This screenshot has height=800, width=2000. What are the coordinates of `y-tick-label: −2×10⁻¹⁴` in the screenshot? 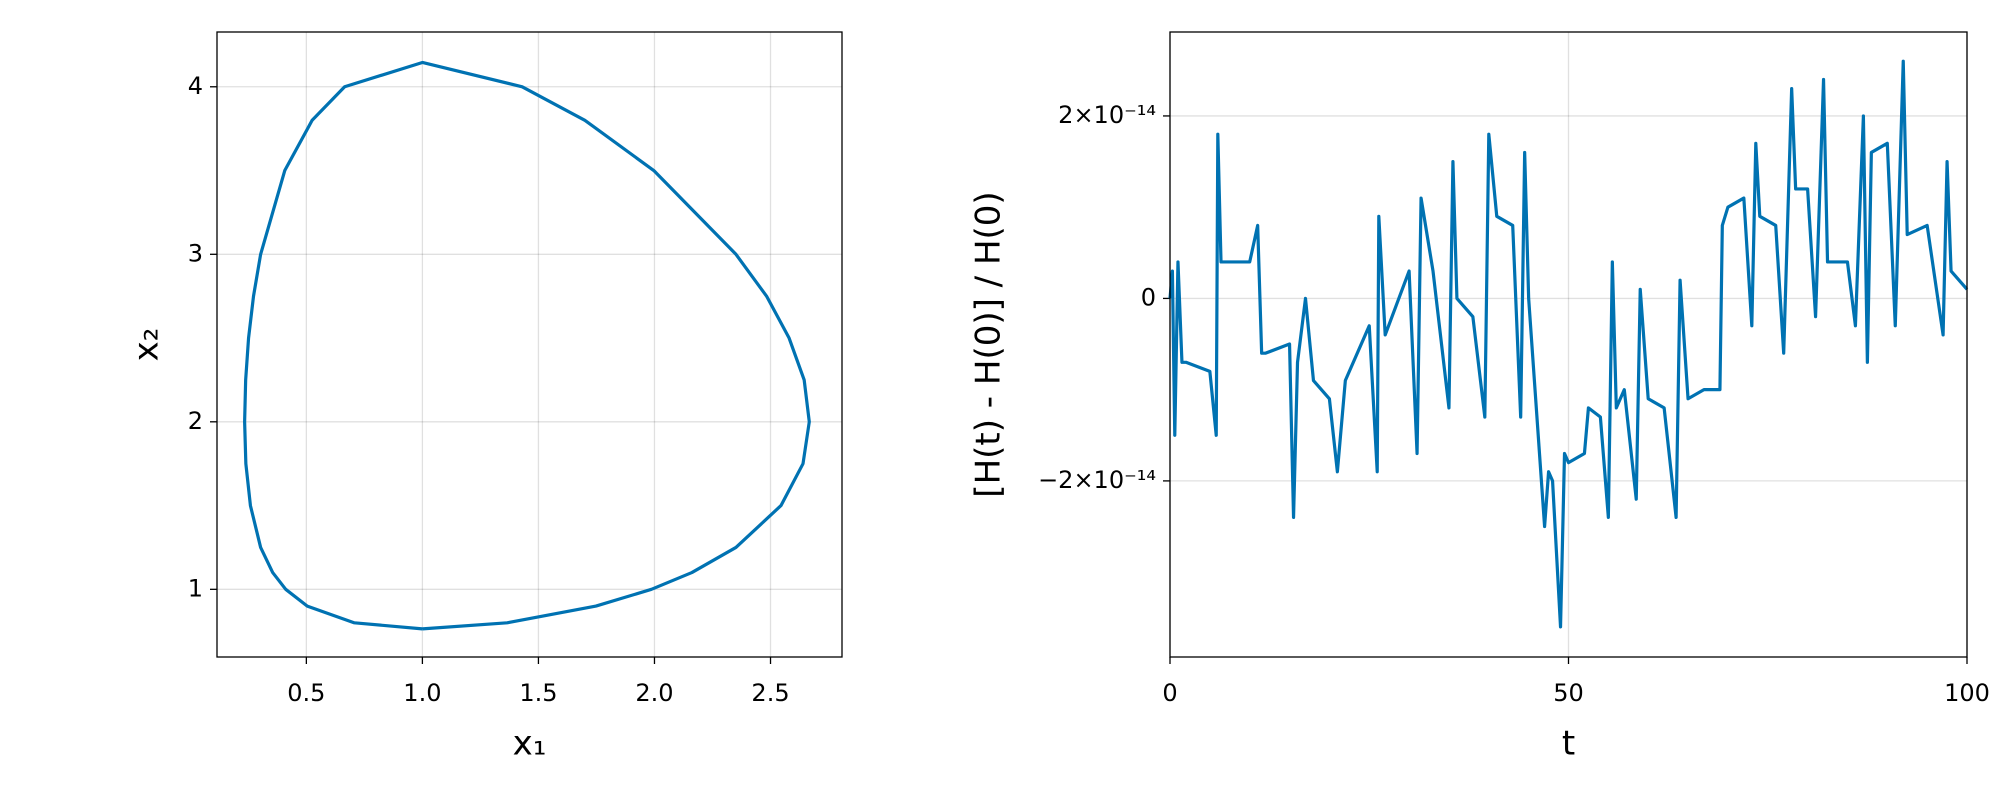 It's located at (1097, 480).